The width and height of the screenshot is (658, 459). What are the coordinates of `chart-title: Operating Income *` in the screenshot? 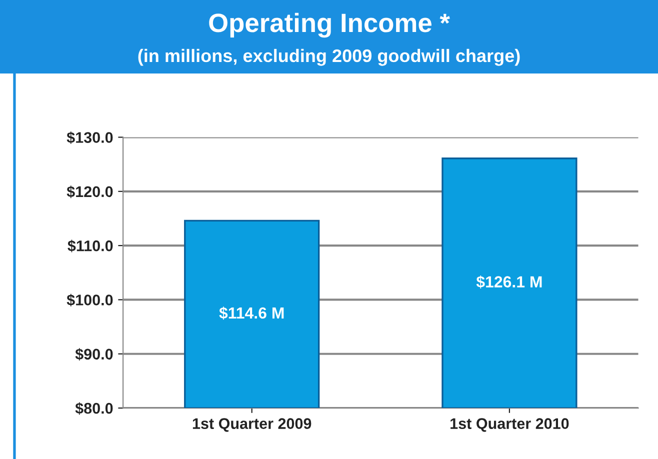 It's located at (329, 25).